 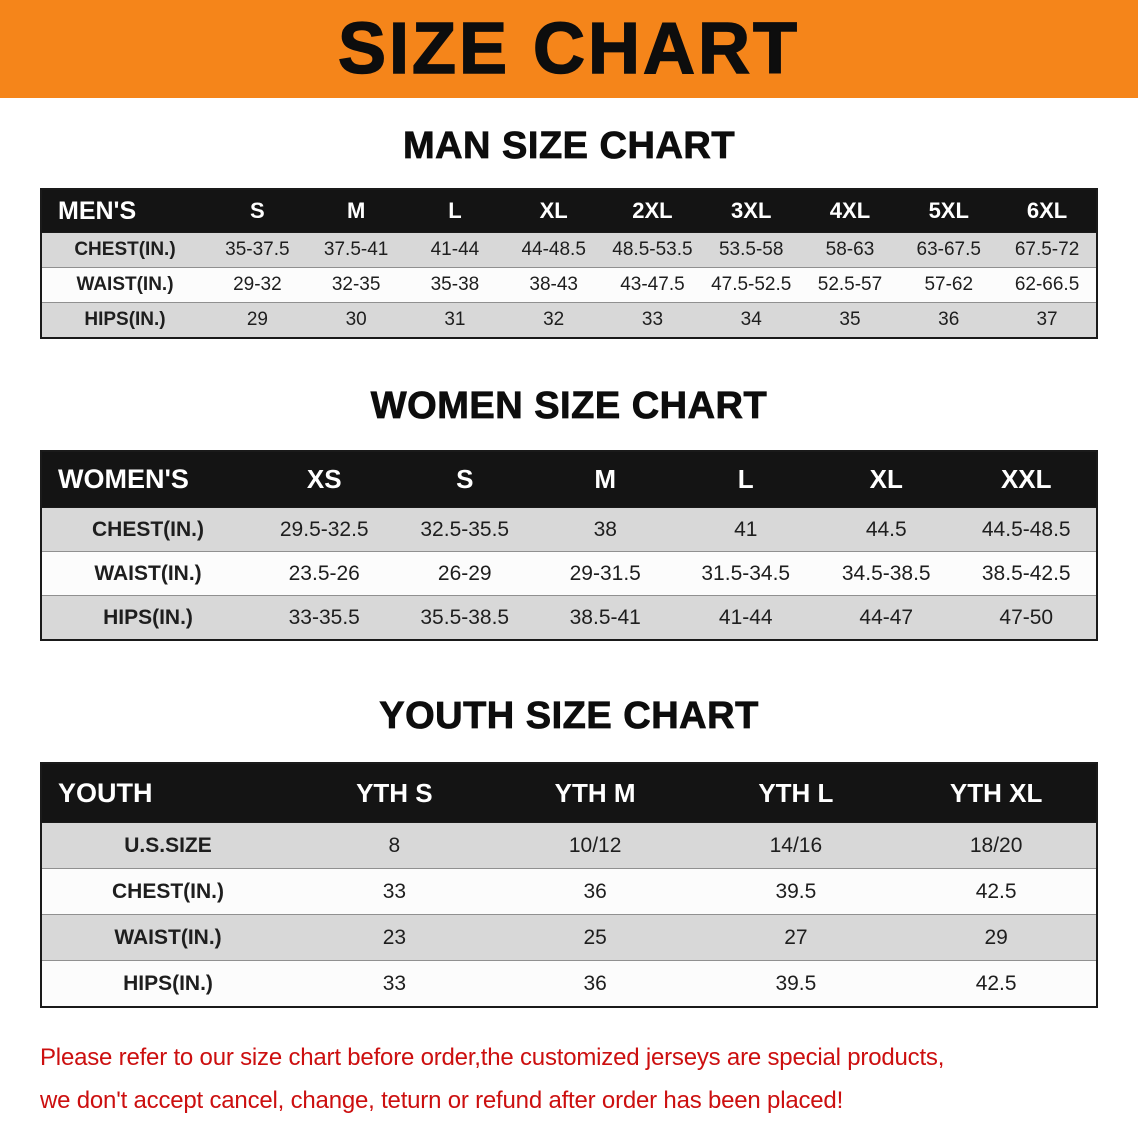 What do you see at coordinates (850, 211) in the screenshot?
I see `column-header: 4XL` at bounding box center [850, 211].